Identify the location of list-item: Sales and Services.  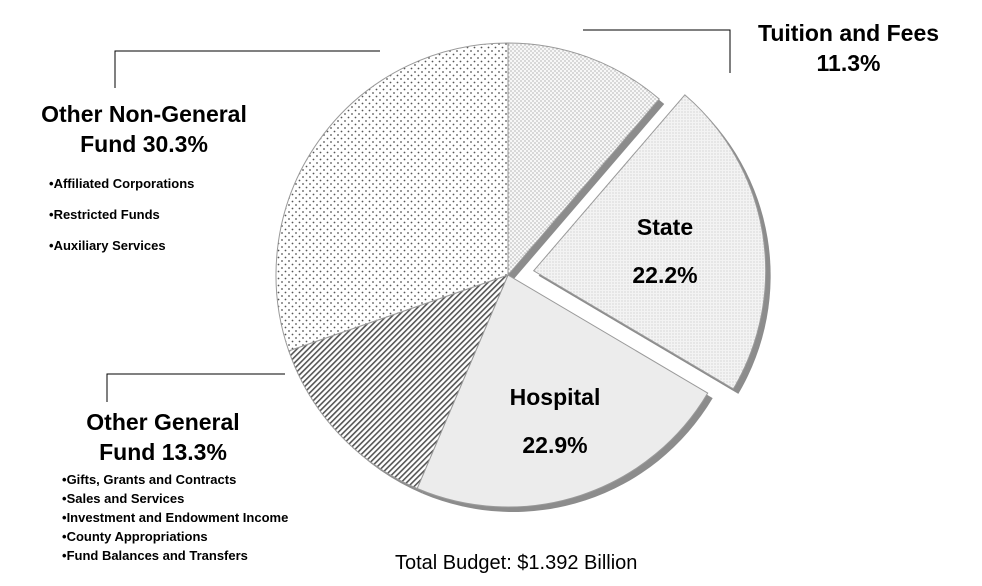
(175, 498).